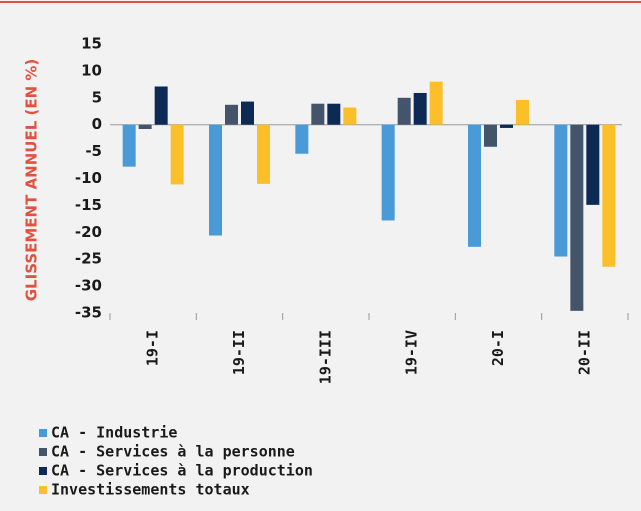  I want to click on x-tick-label: 20-II, so click(584, 352).